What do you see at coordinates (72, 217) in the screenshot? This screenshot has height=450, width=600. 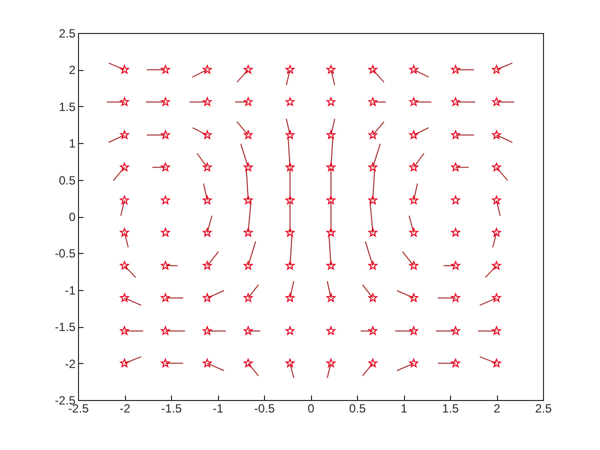 I see `y-tick-label: 0` at bounding box center [72, 217].